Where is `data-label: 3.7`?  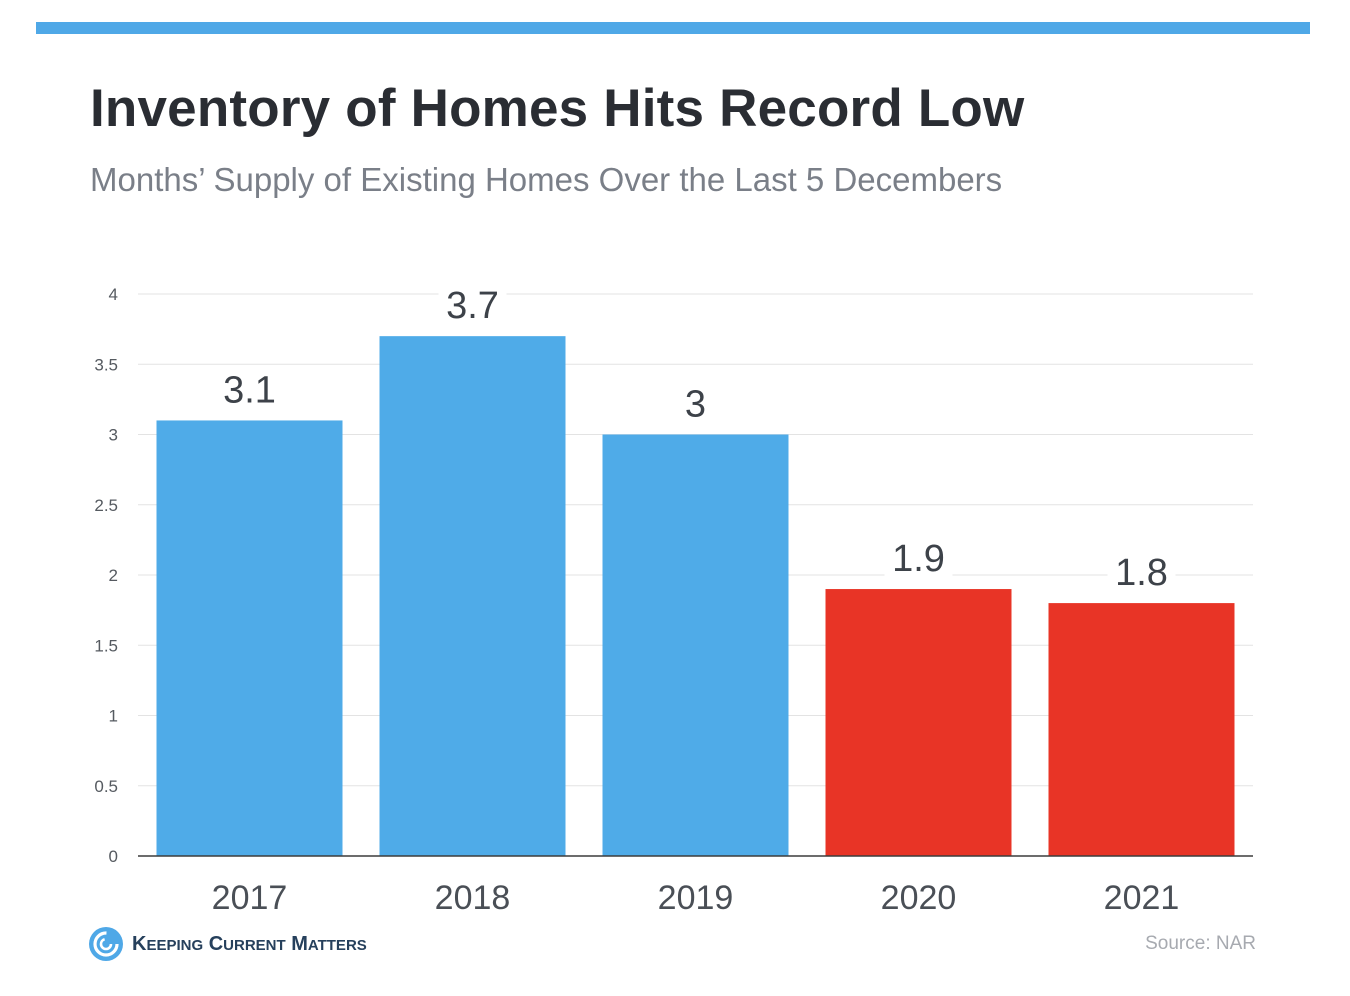 data-label: 3.7 is located at coordinates (472, 306).